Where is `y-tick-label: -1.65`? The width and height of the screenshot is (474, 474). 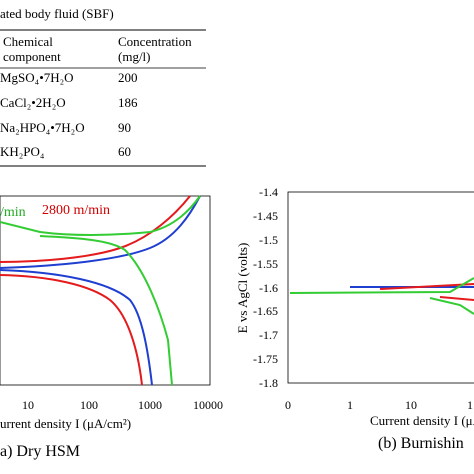 y-tick-label: -1.65 is located at coordinates (265, 311).